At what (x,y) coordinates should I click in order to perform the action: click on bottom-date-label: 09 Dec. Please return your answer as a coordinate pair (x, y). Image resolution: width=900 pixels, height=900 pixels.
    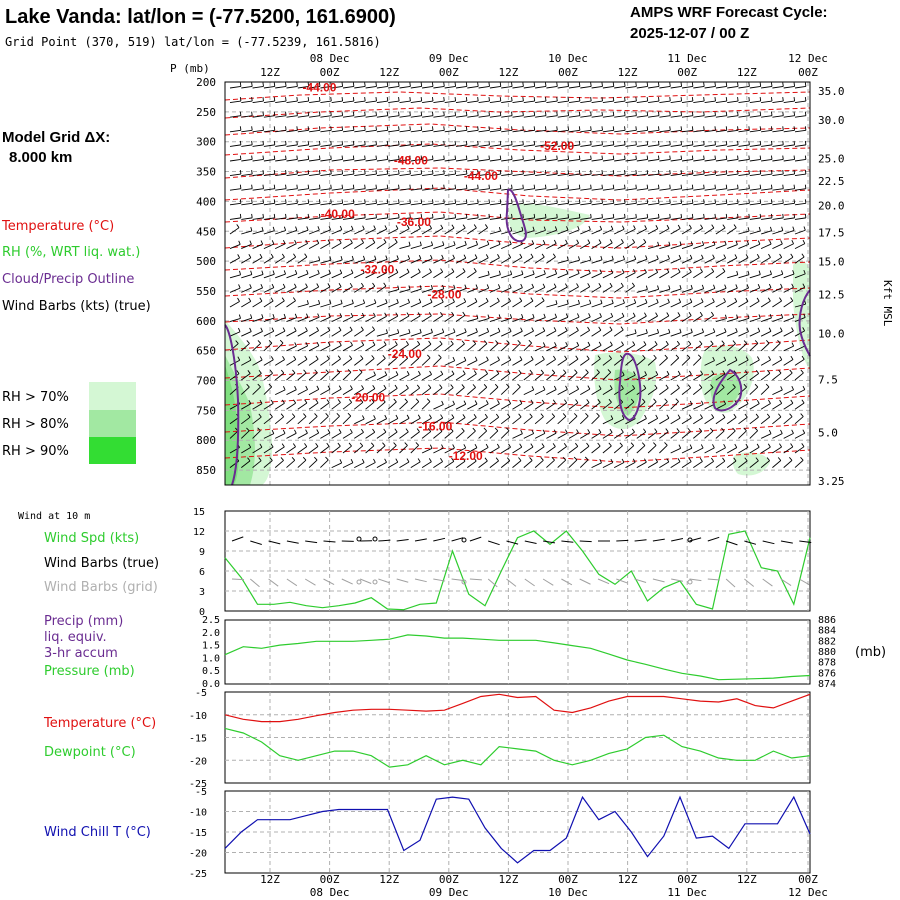
    Looking at the image, I should click on (449, 892).